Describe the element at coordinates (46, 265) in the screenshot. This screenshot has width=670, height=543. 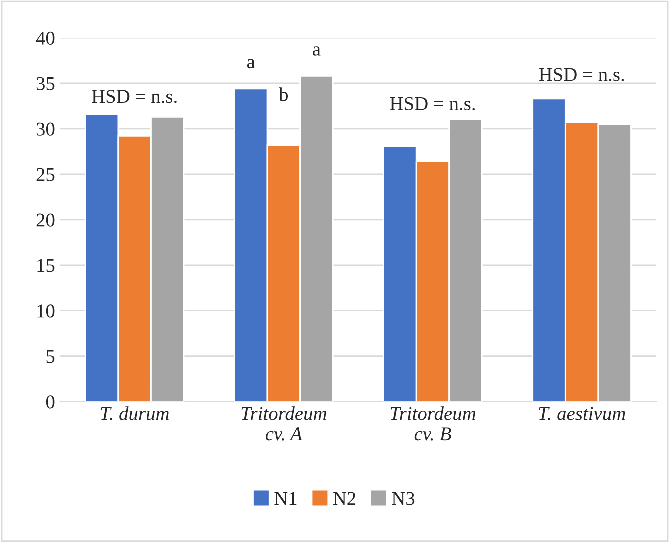
I see `y-tick-label: 15` at that location.